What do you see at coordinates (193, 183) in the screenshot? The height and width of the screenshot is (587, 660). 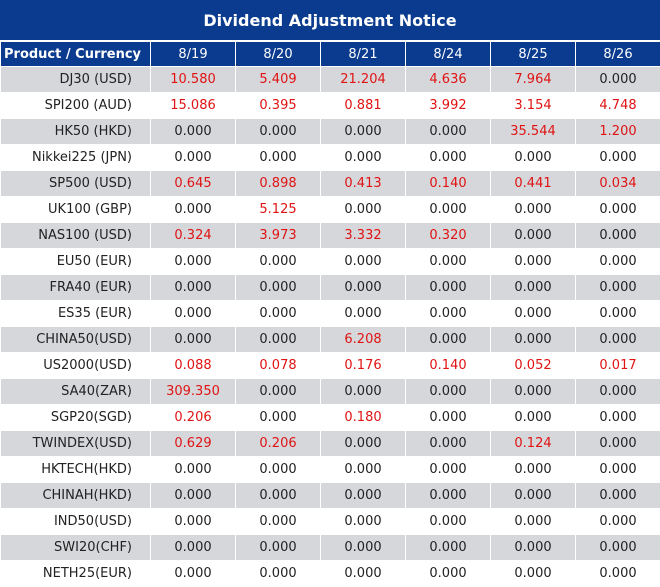 I see `dividend-value: 0.645` at bounding box center [193, 183].